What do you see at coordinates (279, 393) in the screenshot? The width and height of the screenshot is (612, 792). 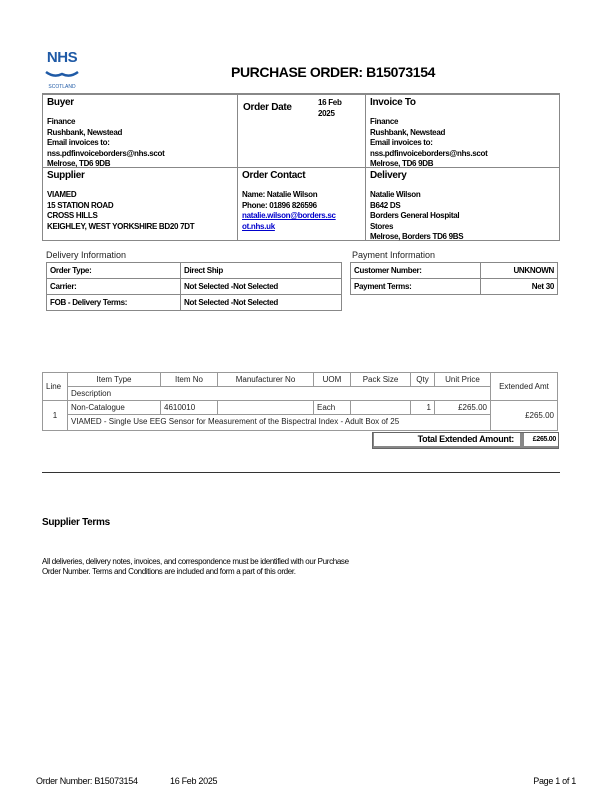 I see `col-description: Description` at bounding box center [279, 393].